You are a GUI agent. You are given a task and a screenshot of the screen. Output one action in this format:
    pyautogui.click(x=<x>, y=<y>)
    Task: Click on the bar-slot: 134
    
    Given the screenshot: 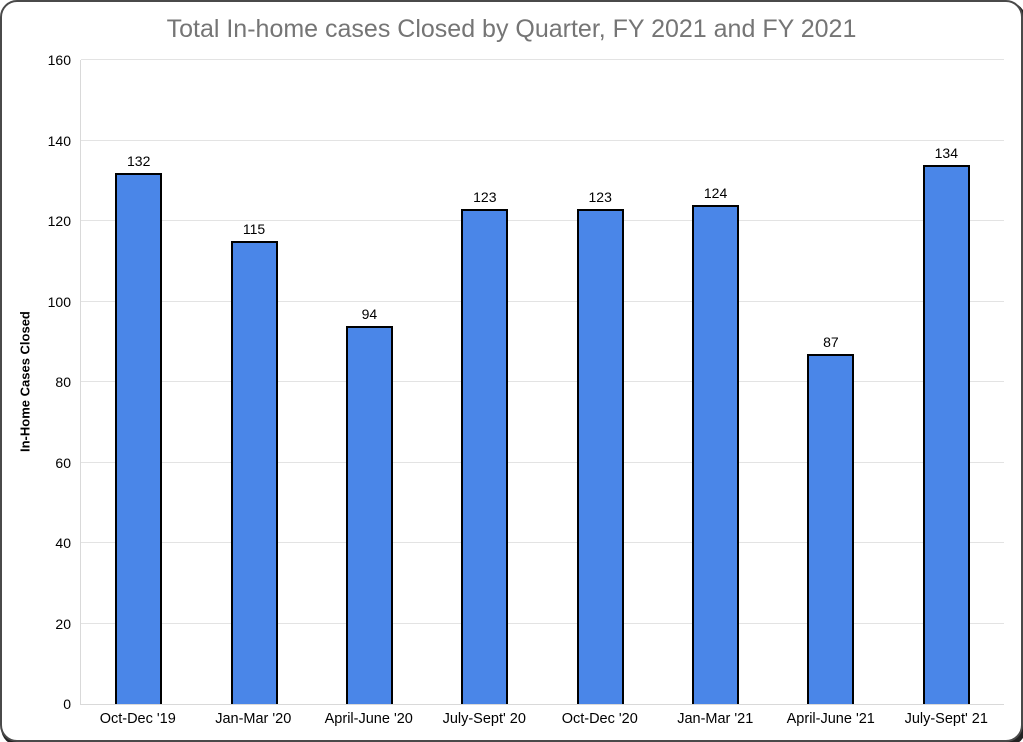 What is the action you would take?
    pyautogui.click(x=946, y=382)
    